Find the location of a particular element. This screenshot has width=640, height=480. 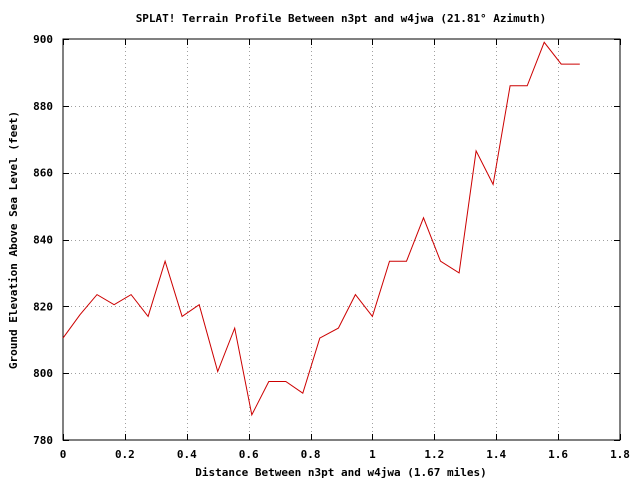

x-tick-label: 0.6 is located at coordinates (249, 454).